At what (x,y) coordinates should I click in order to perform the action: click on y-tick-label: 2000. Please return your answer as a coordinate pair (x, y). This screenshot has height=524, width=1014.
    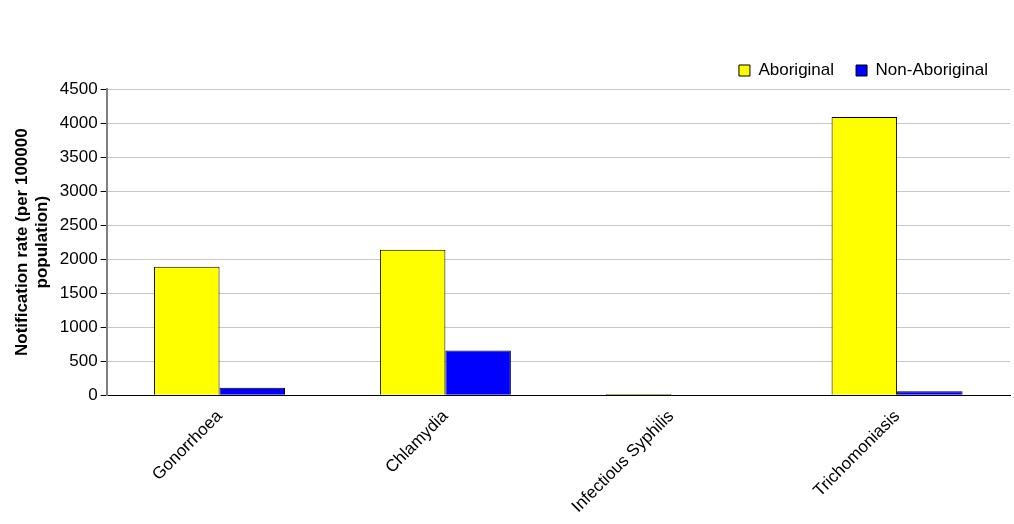
    Looking at the image, I should click on (78, 258).